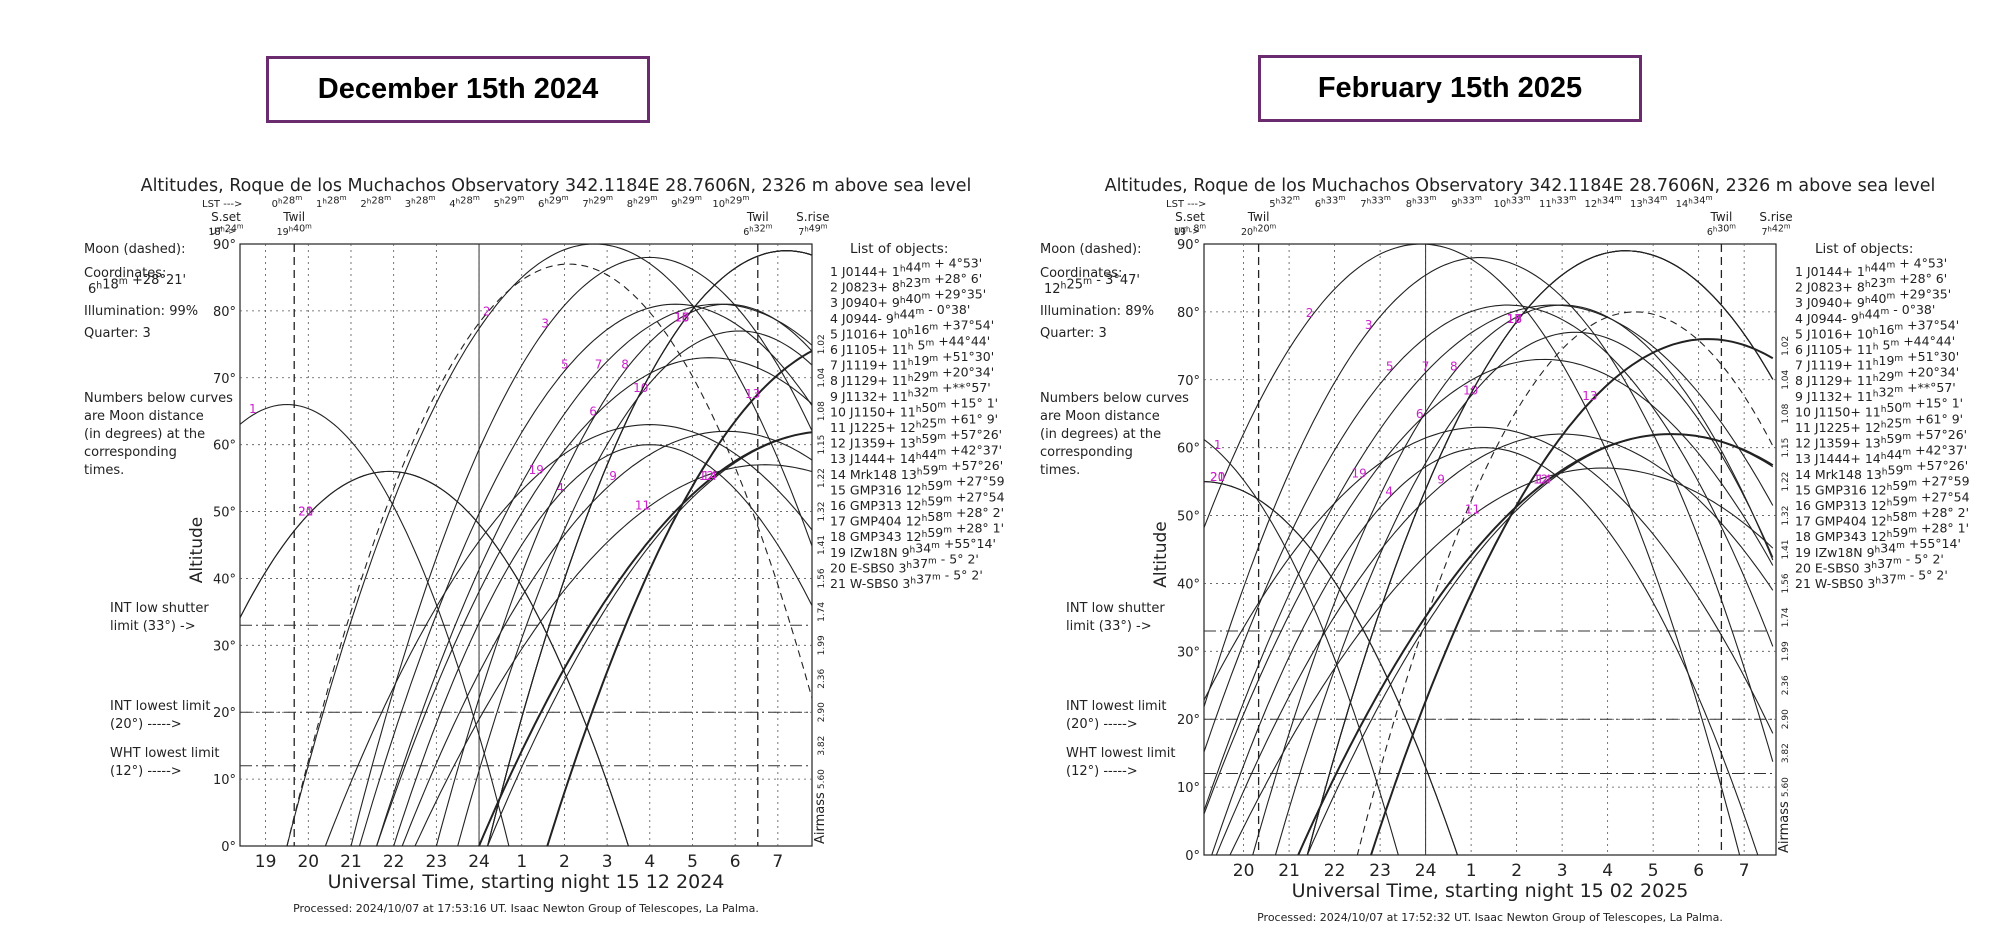 The image size is (2000, 952). I want to click on object-number-7: 7, so click(1426, 366).